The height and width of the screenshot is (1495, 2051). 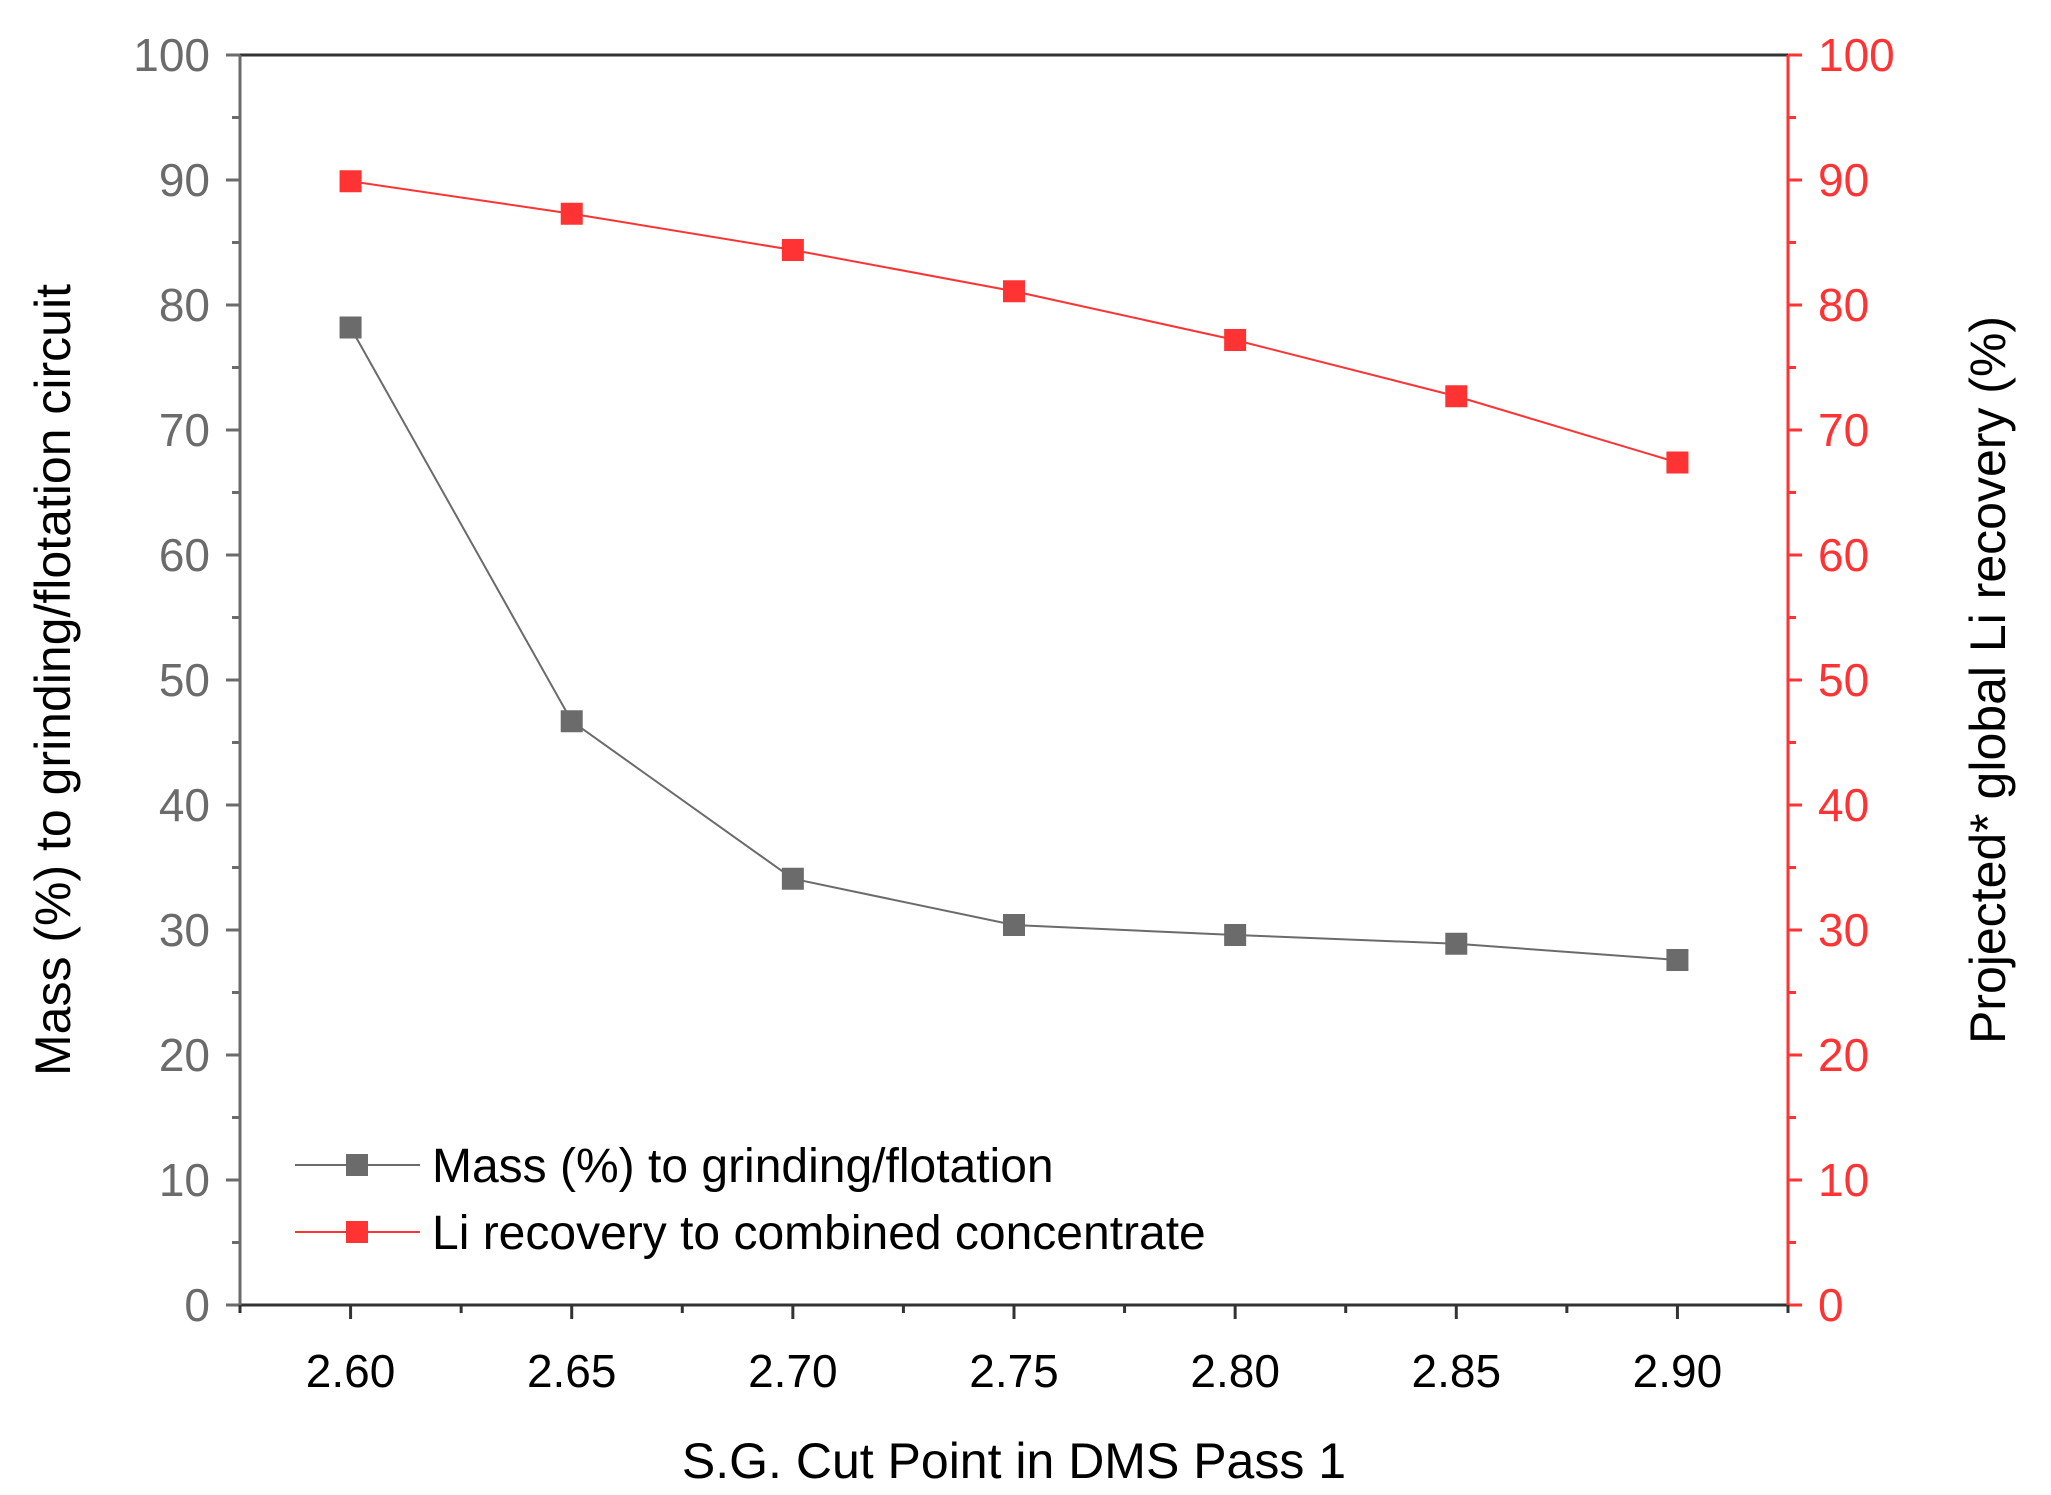 I want to click on x-tick-label: 2.75, so click(x=1014, y=1371).